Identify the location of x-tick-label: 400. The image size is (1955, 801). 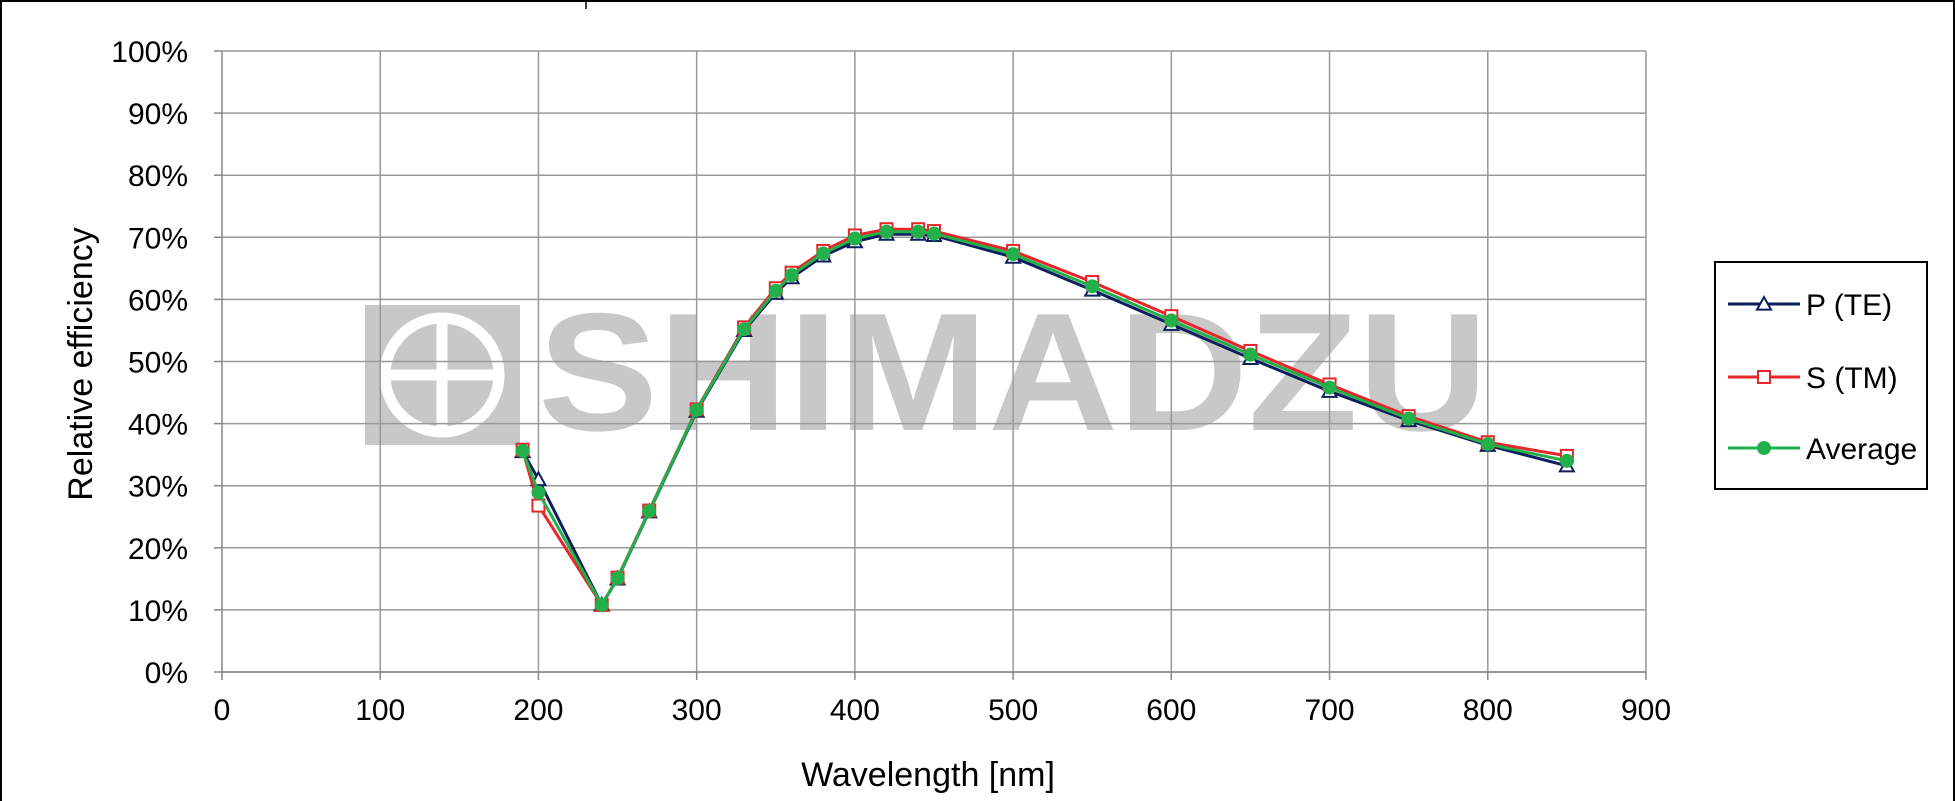
(855, 710).